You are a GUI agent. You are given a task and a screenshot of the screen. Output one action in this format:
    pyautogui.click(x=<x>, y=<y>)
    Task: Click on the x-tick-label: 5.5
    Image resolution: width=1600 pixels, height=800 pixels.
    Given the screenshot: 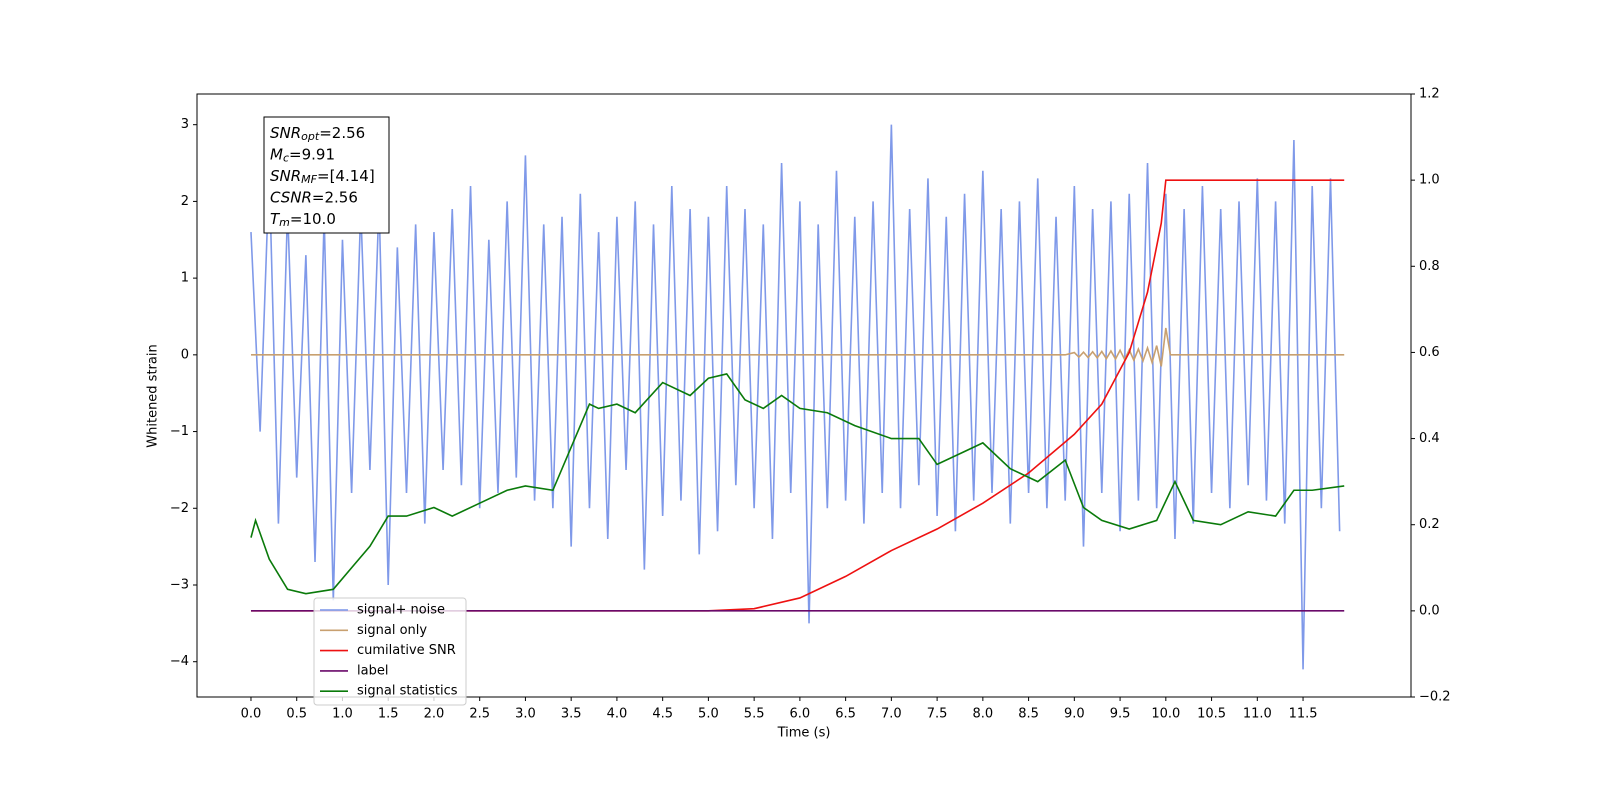 What is the action you would take?
    pyautogui.click(x=754, y=714)
    